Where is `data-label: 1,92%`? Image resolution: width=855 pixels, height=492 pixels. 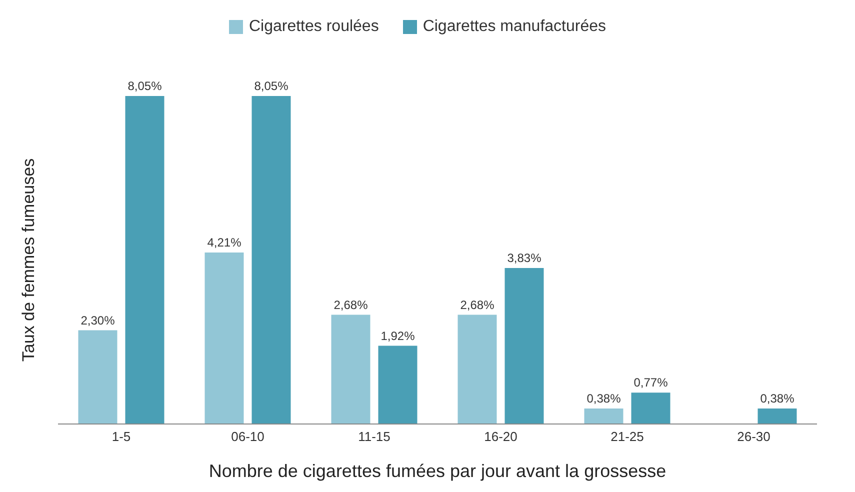 data-label: 1,92% is located at coordinates (398, 335).